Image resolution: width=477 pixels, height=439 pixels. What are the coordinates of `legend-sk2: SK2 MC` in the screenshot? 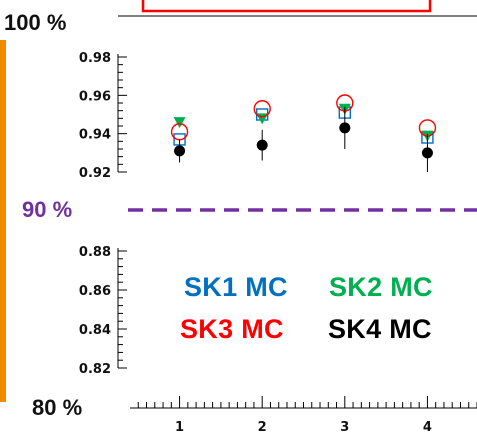 It's located at (381, 287).